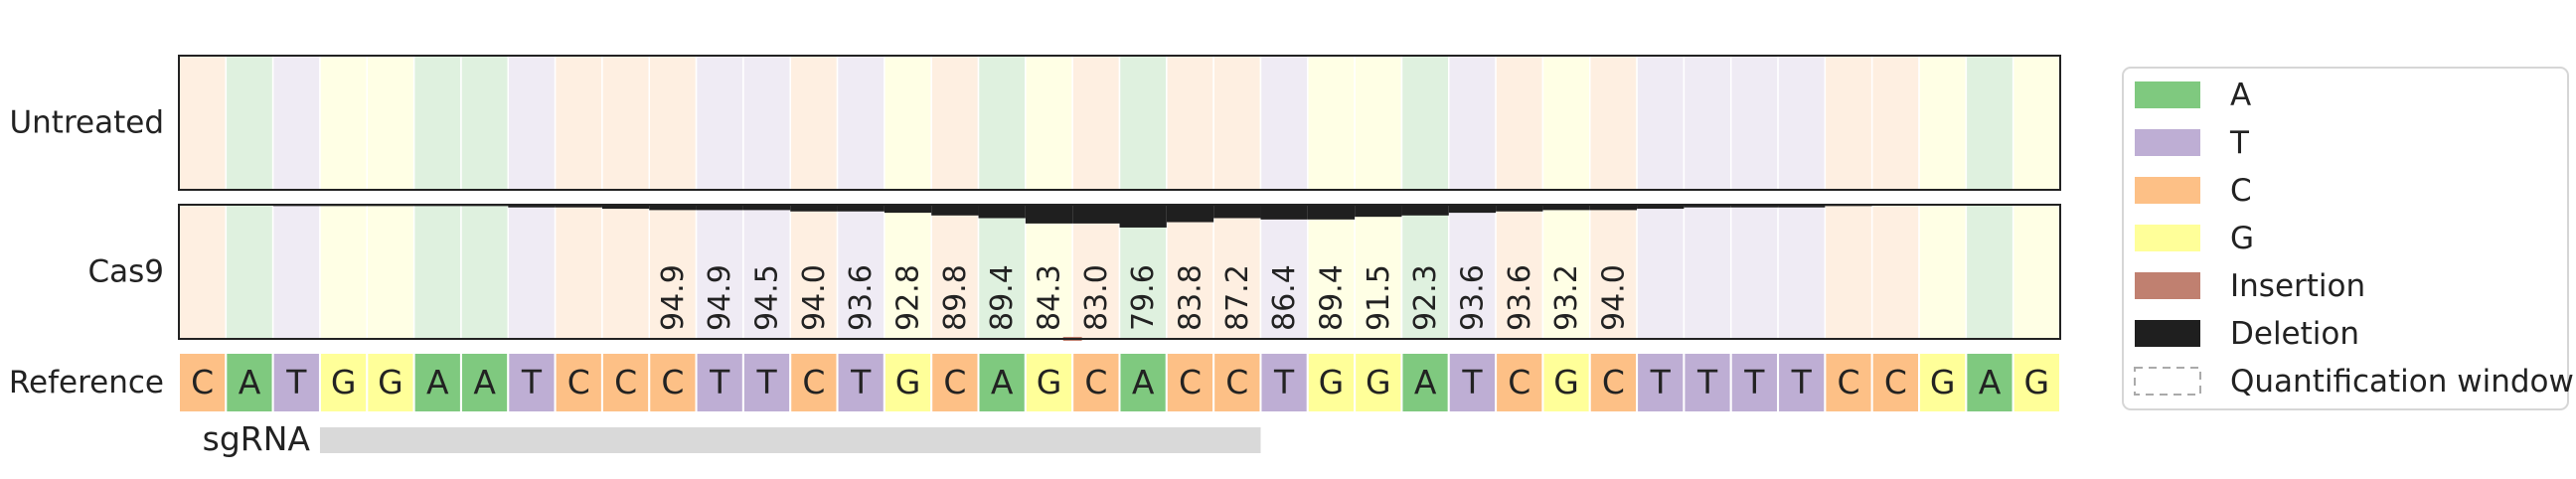  What do you see at coordinates (1190, 297) in the screenshot?
I see `percent-label: 83.8` at bounding box center [1190, 297].